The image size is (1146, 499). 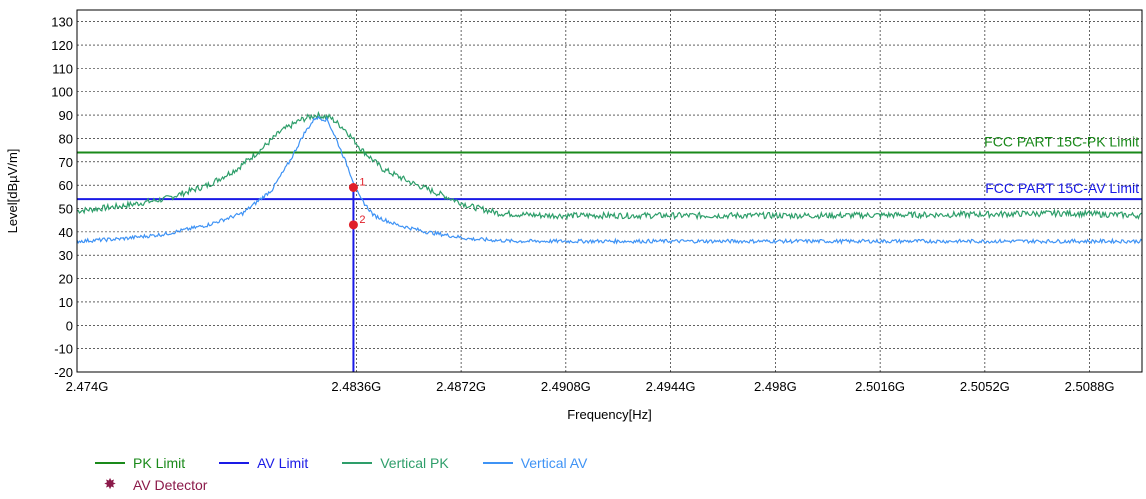 I want to click on x-tick-label: 2.5016G, so click(x=880, y=386).